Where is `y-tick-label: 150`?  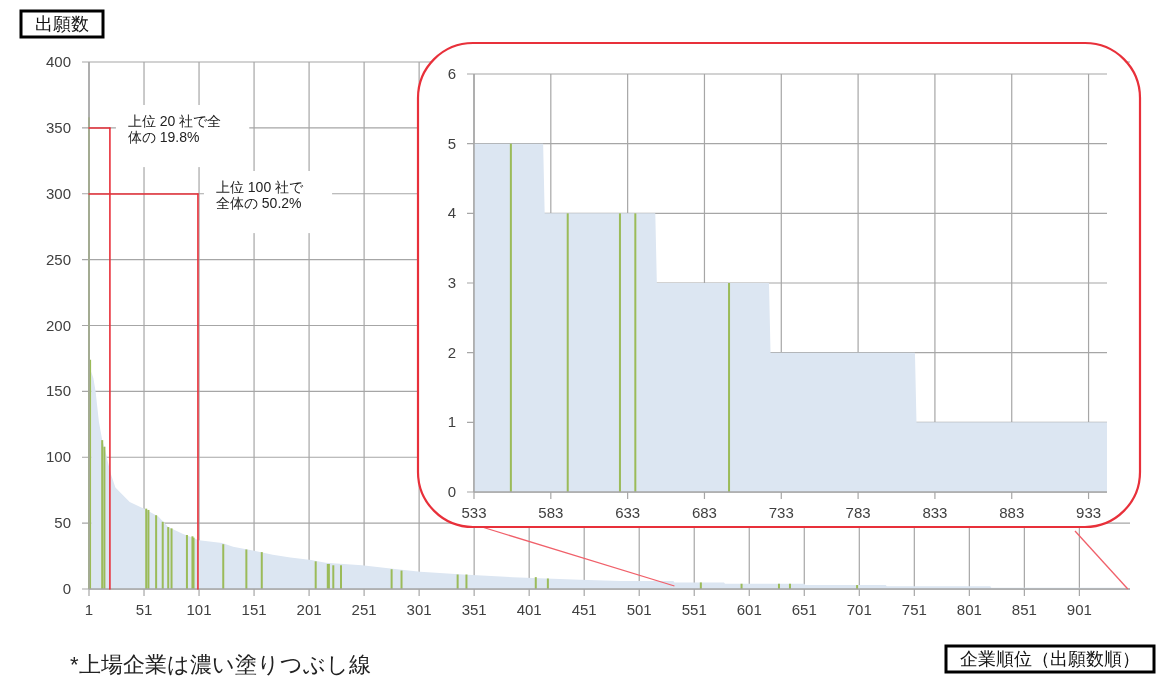 y-tick-label: 150 is located at coordinates (58, 391).